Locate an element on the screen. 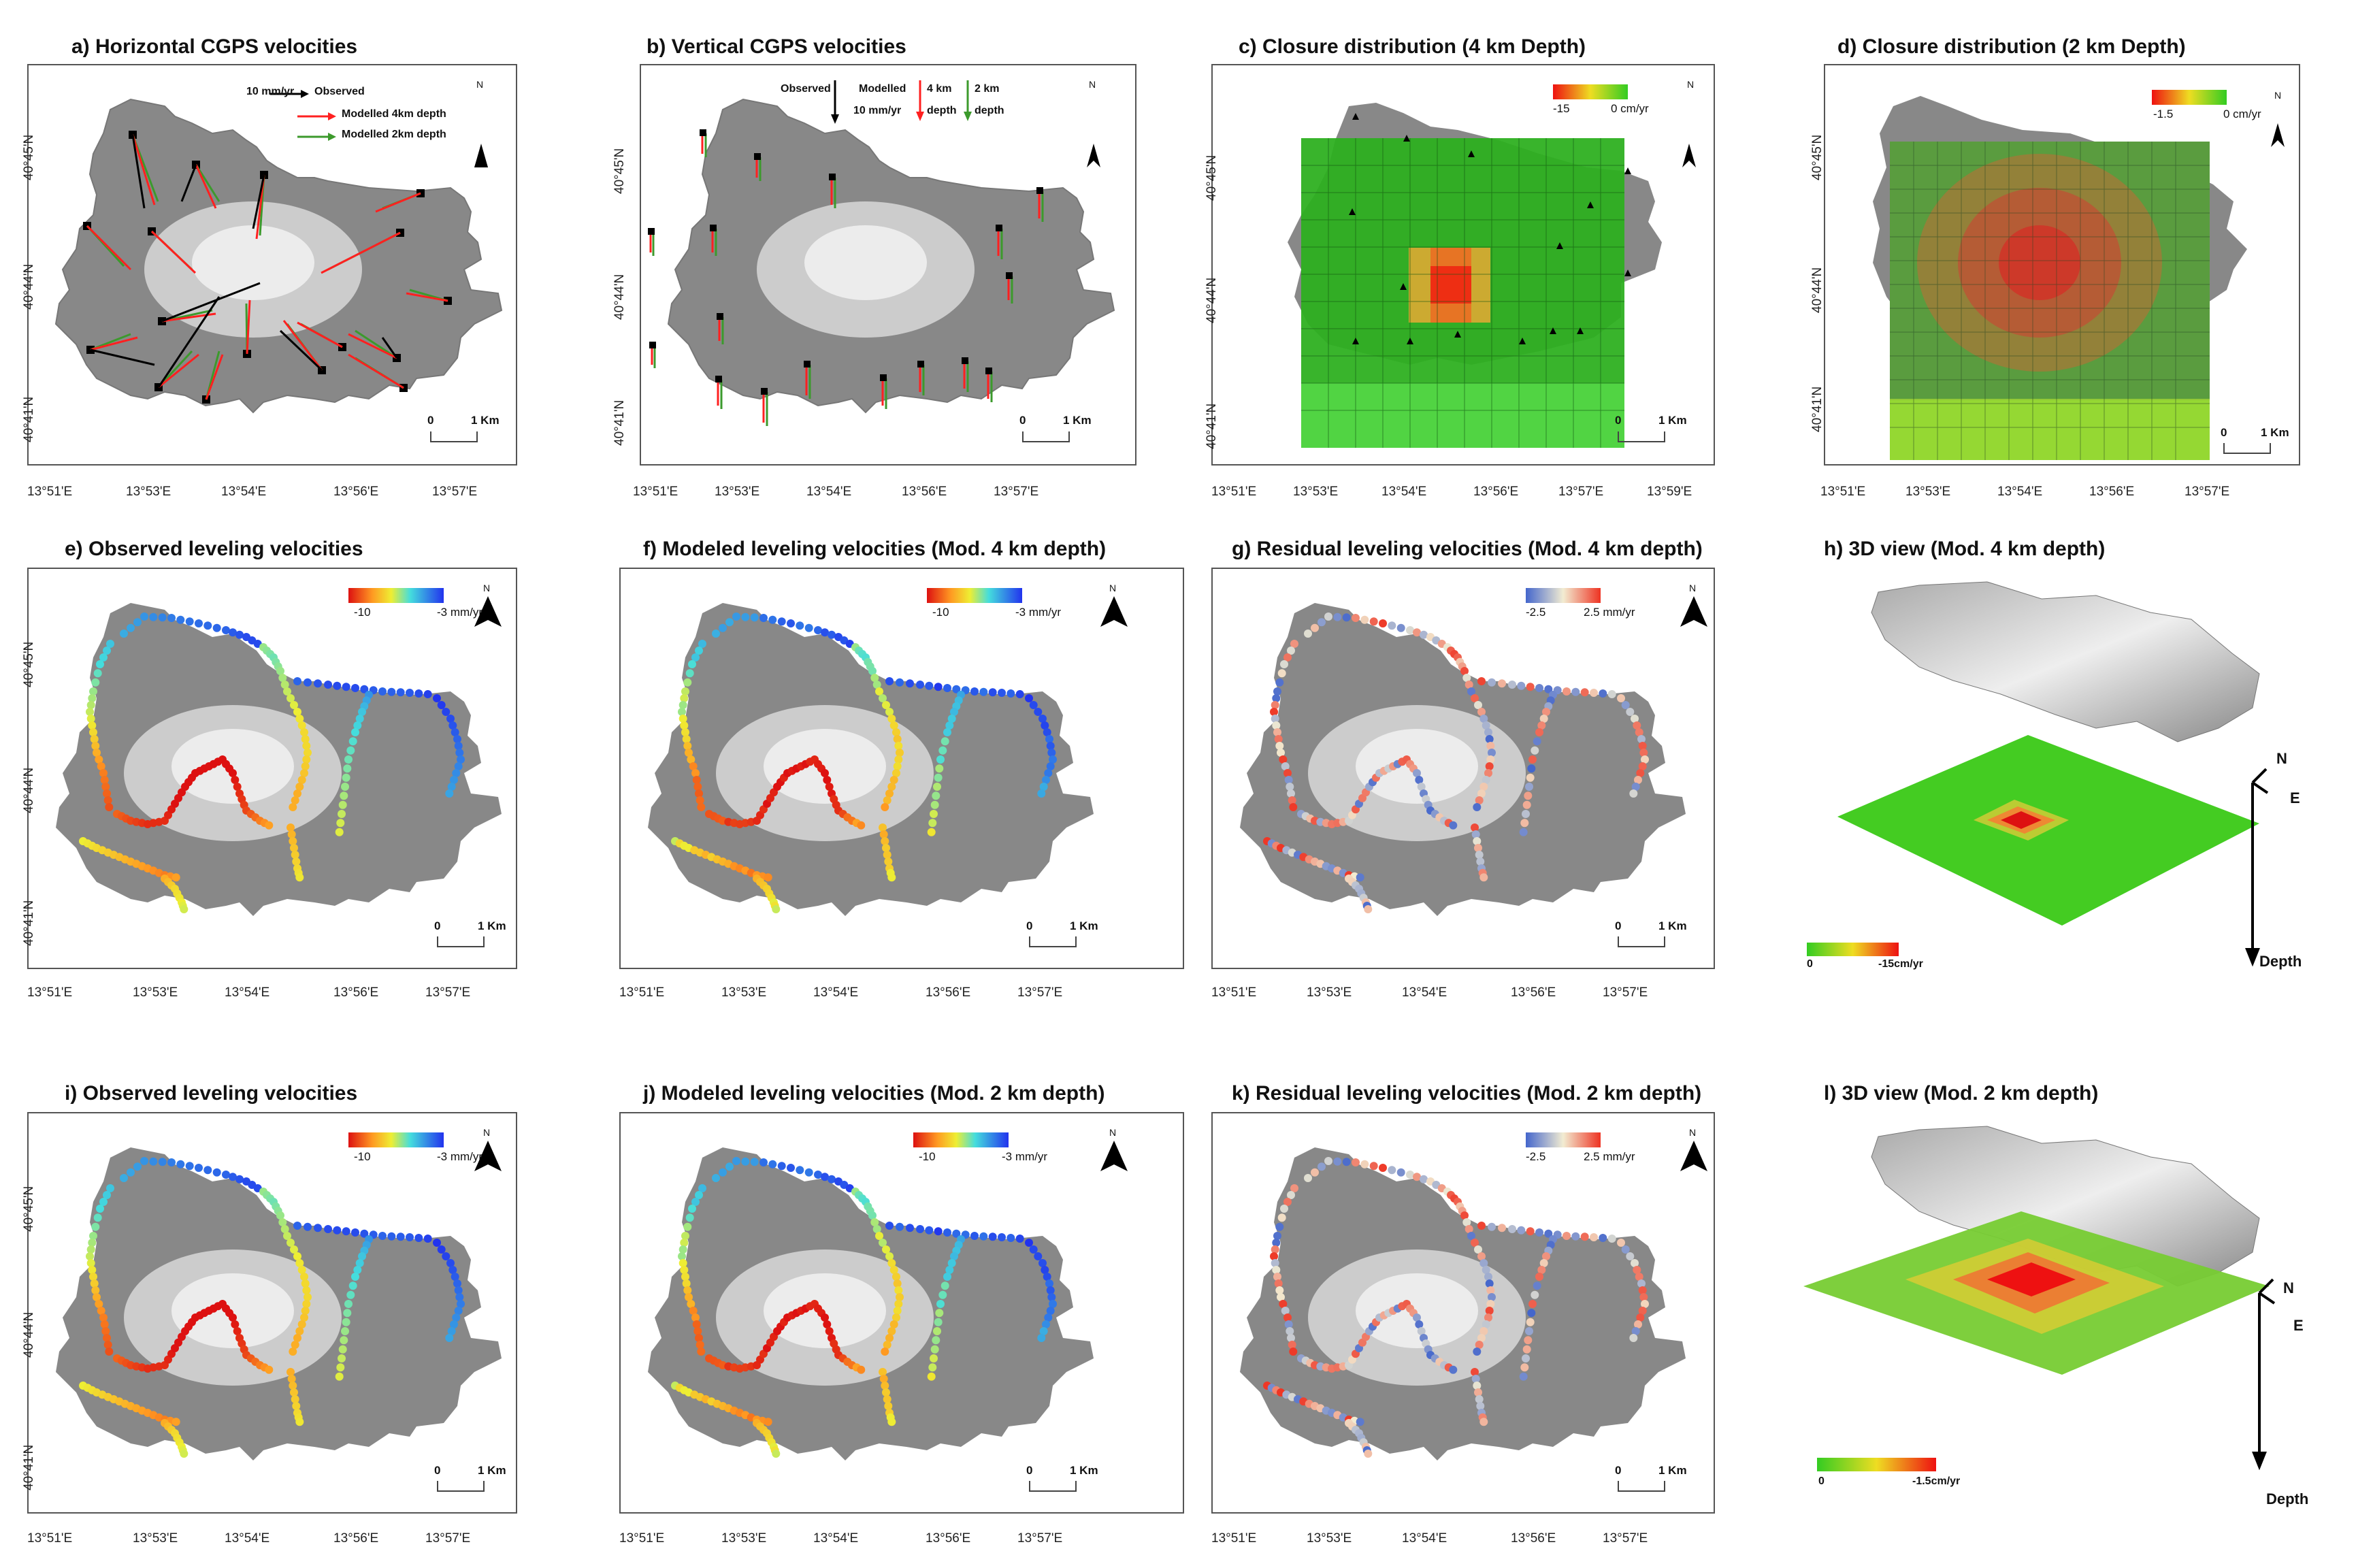 This screenshot has width=2356, height=1568. panel-e-map is located at coordinates (279, 759).